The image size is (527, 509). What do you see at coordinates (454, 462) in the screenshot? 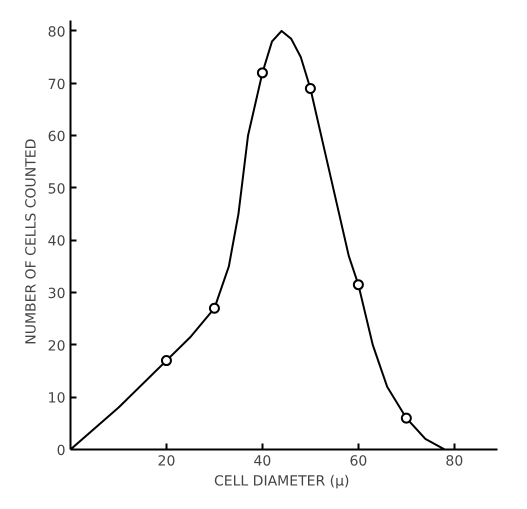
I see `x-tick-label: 80` at bounding box center [454, 462].